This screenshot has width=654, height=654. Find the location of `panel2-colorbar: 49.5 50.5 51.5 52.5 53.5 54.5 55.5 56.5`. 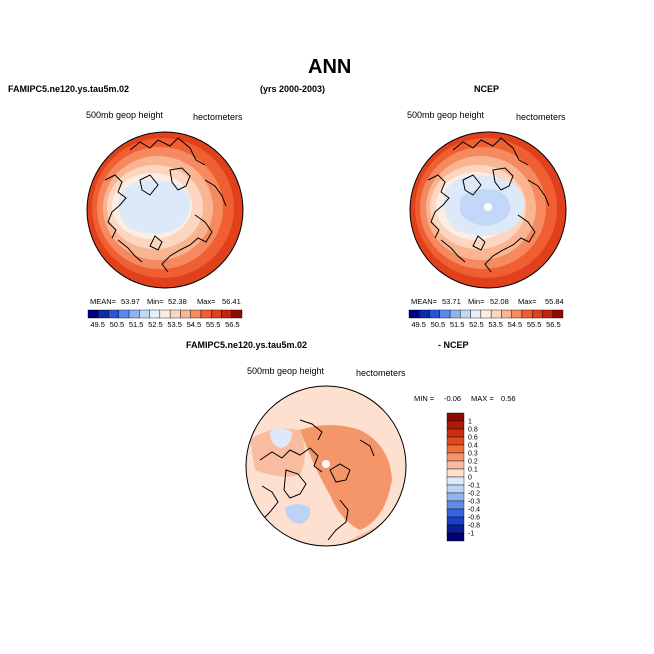

panel2-colorbar: 49.5 50.5 51.5 52.5 53.5 54.5 55.5 56.5 is located at coordinates (486, 319).